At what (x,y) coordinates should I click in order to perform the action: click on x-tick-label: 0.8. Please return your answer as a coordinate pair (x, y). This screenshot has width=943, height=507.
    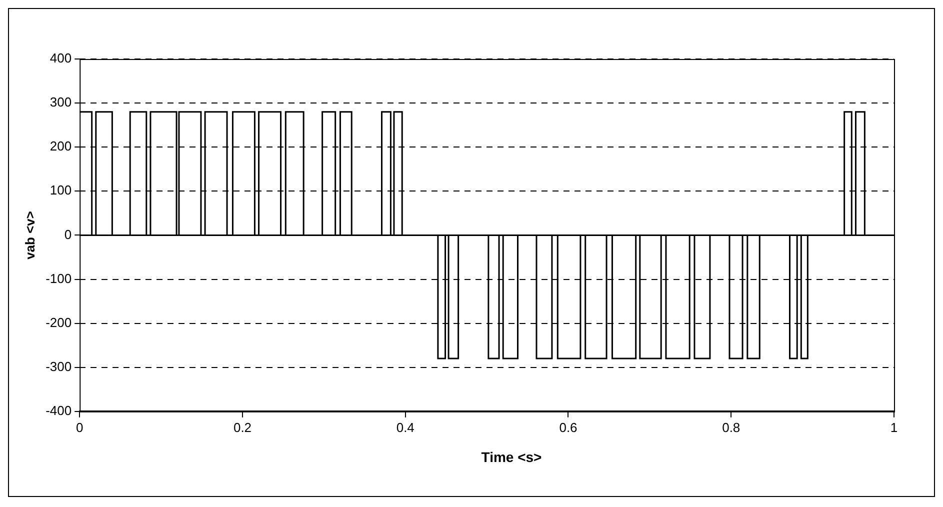
    Looking at the image, I should click on (731, 427).